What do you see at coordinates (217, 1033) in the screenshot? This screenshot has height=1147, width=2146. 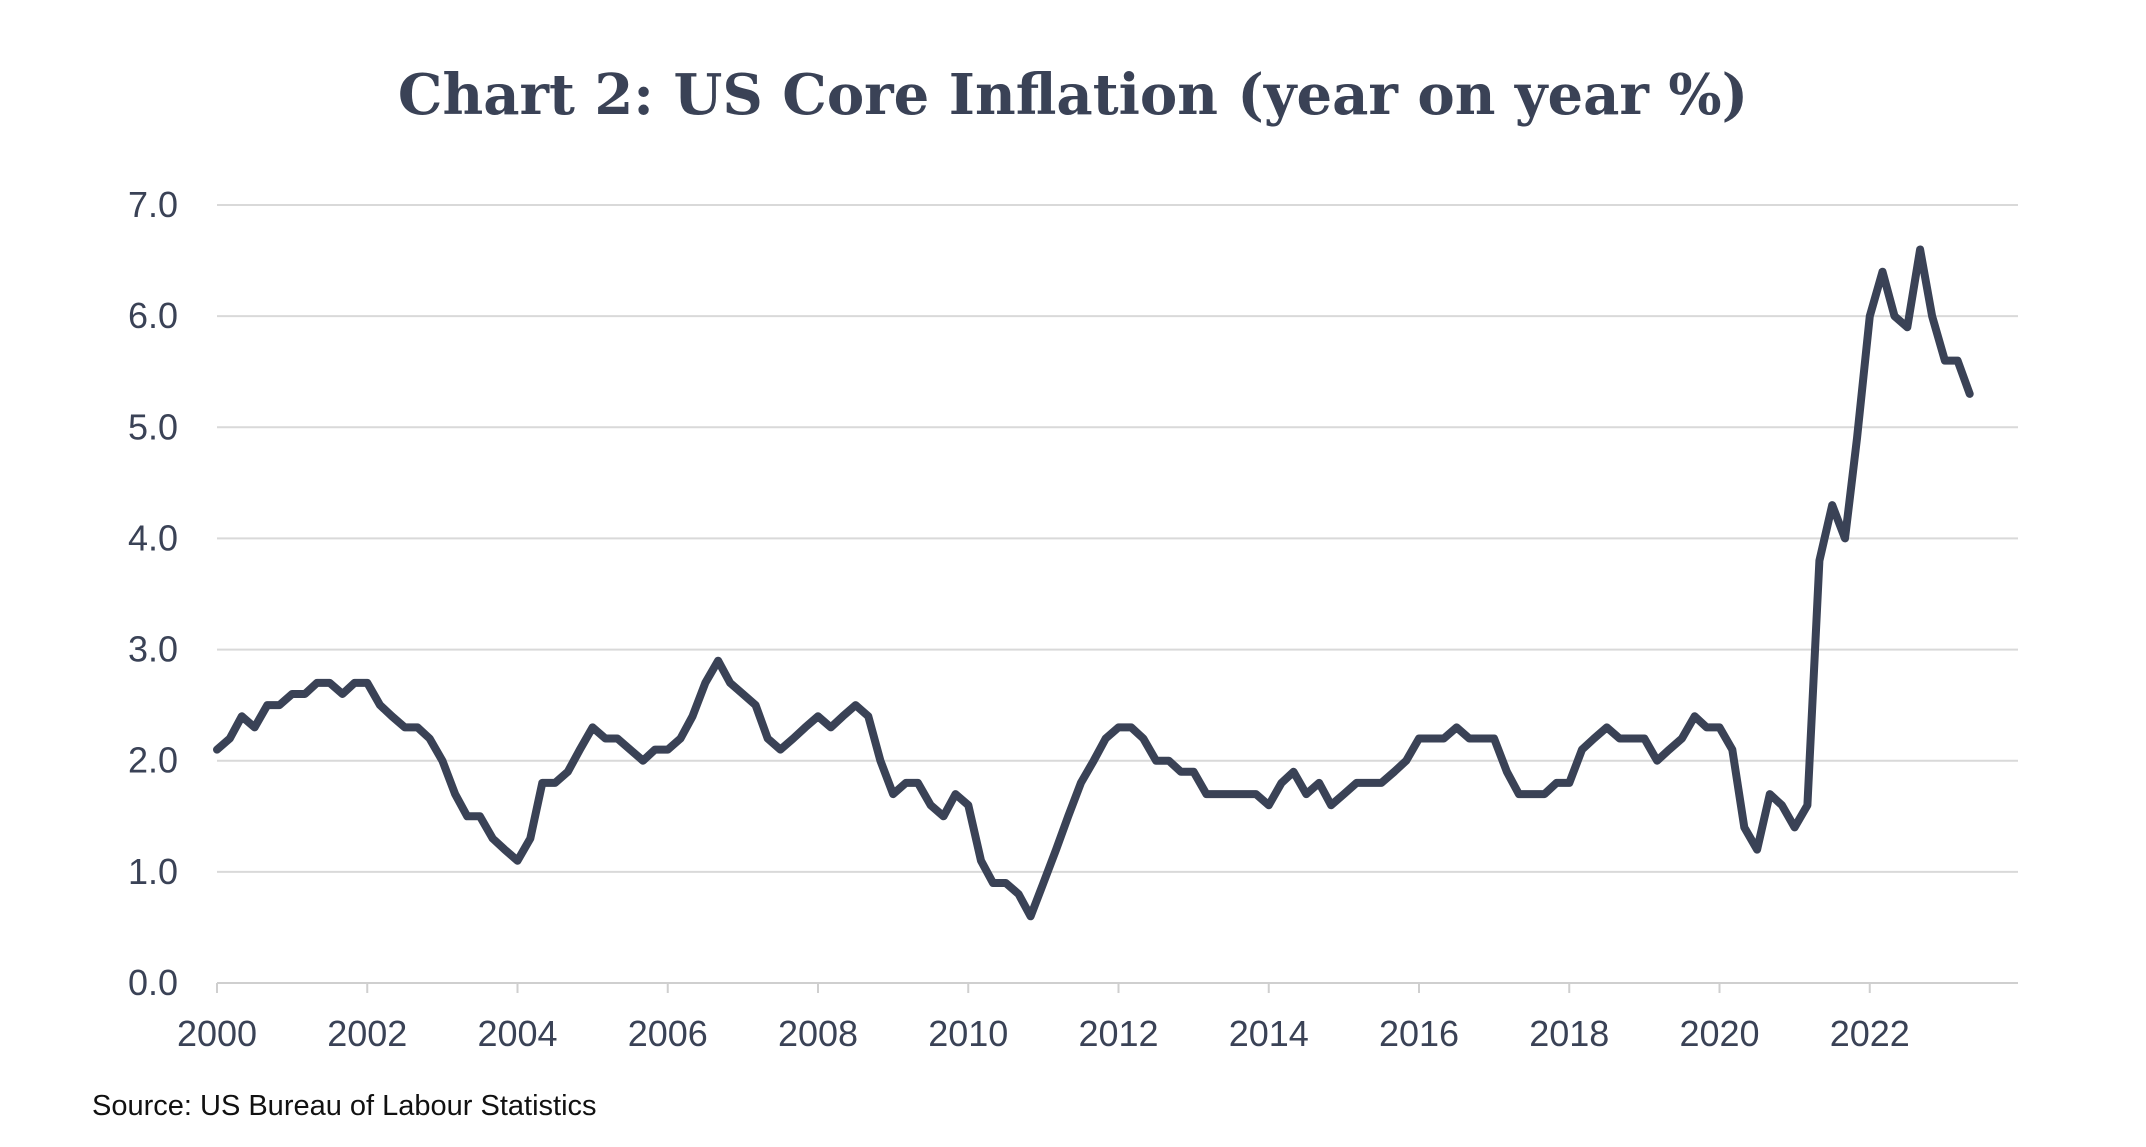 I see `x-tick-label: 2000` at bounding box center [217, 1033].